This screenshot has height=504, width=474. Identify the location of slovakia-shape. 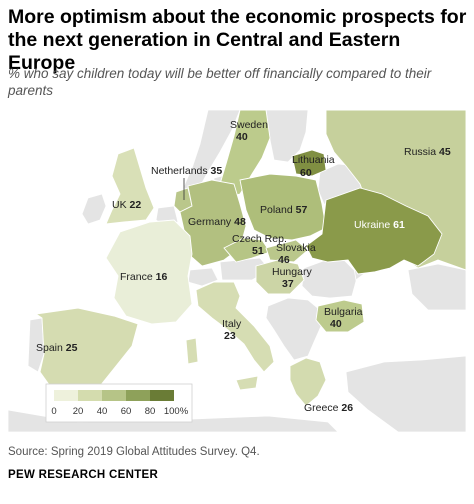
(287, 251).